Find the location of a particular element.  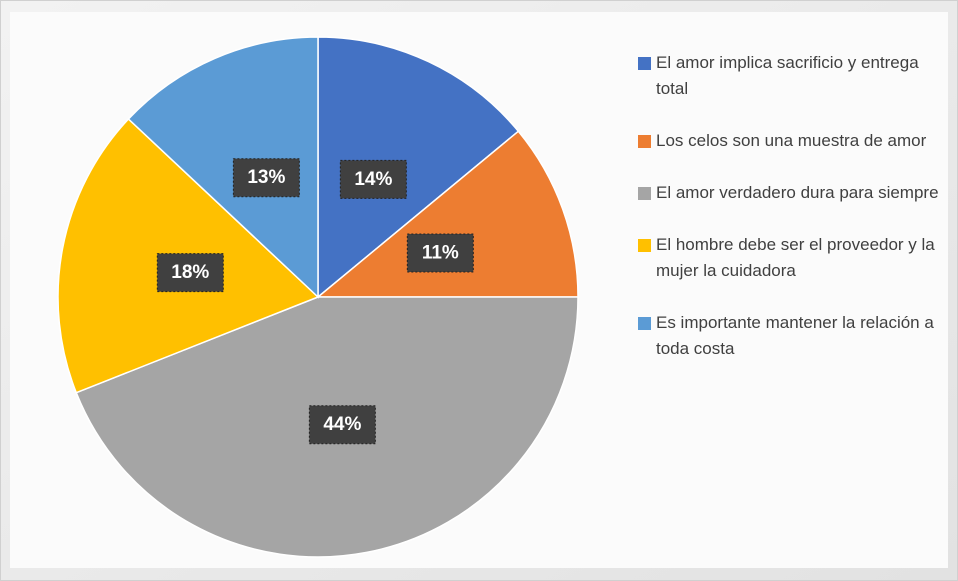

data-label: 18% is located at coordinates (190, 272).